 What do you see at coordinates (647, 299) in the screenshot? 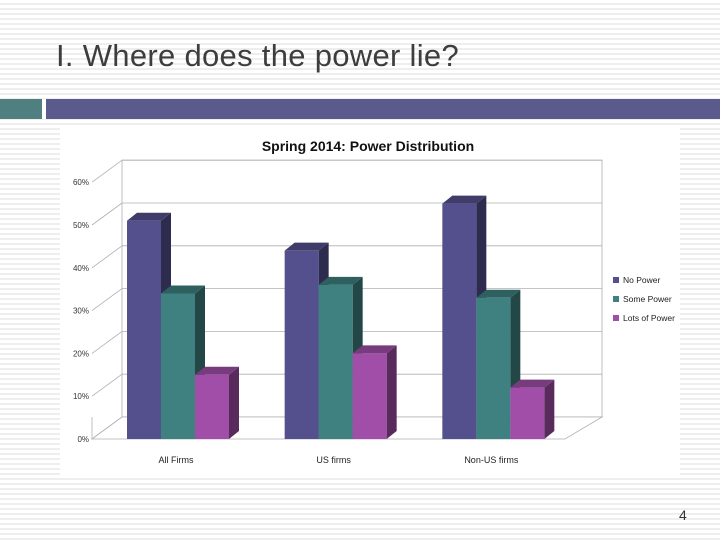
I see `legend-label: Some Power` at bounding box center [647, 299].